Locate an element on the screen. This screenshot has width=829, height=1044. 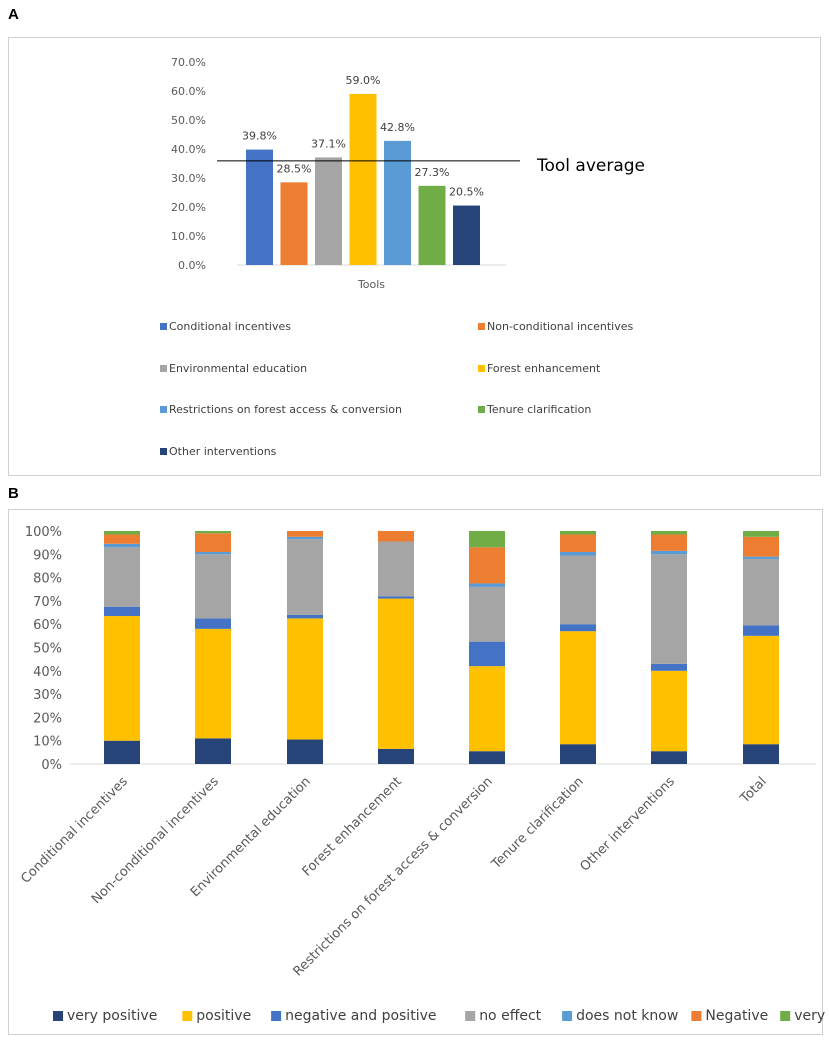
data-label: 20.5% is located at coordinates (466, 192).